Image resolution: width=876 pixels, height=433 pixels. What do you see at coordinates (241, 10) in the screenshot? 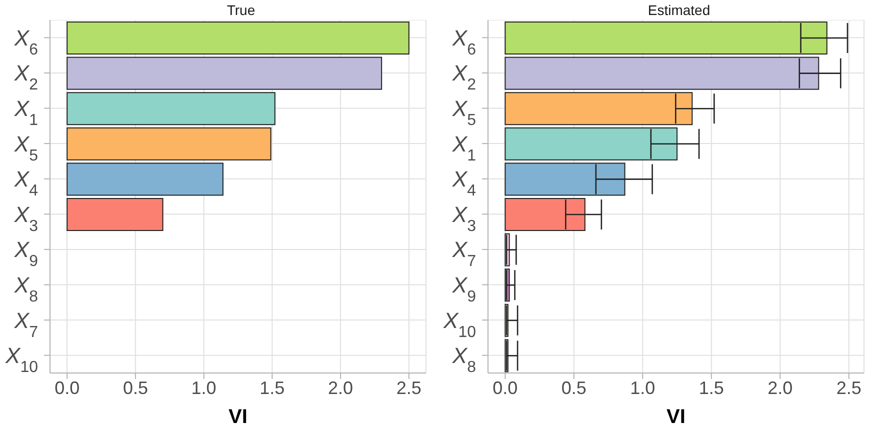
I see `chart-title: True` at bounding box center [241, 10].